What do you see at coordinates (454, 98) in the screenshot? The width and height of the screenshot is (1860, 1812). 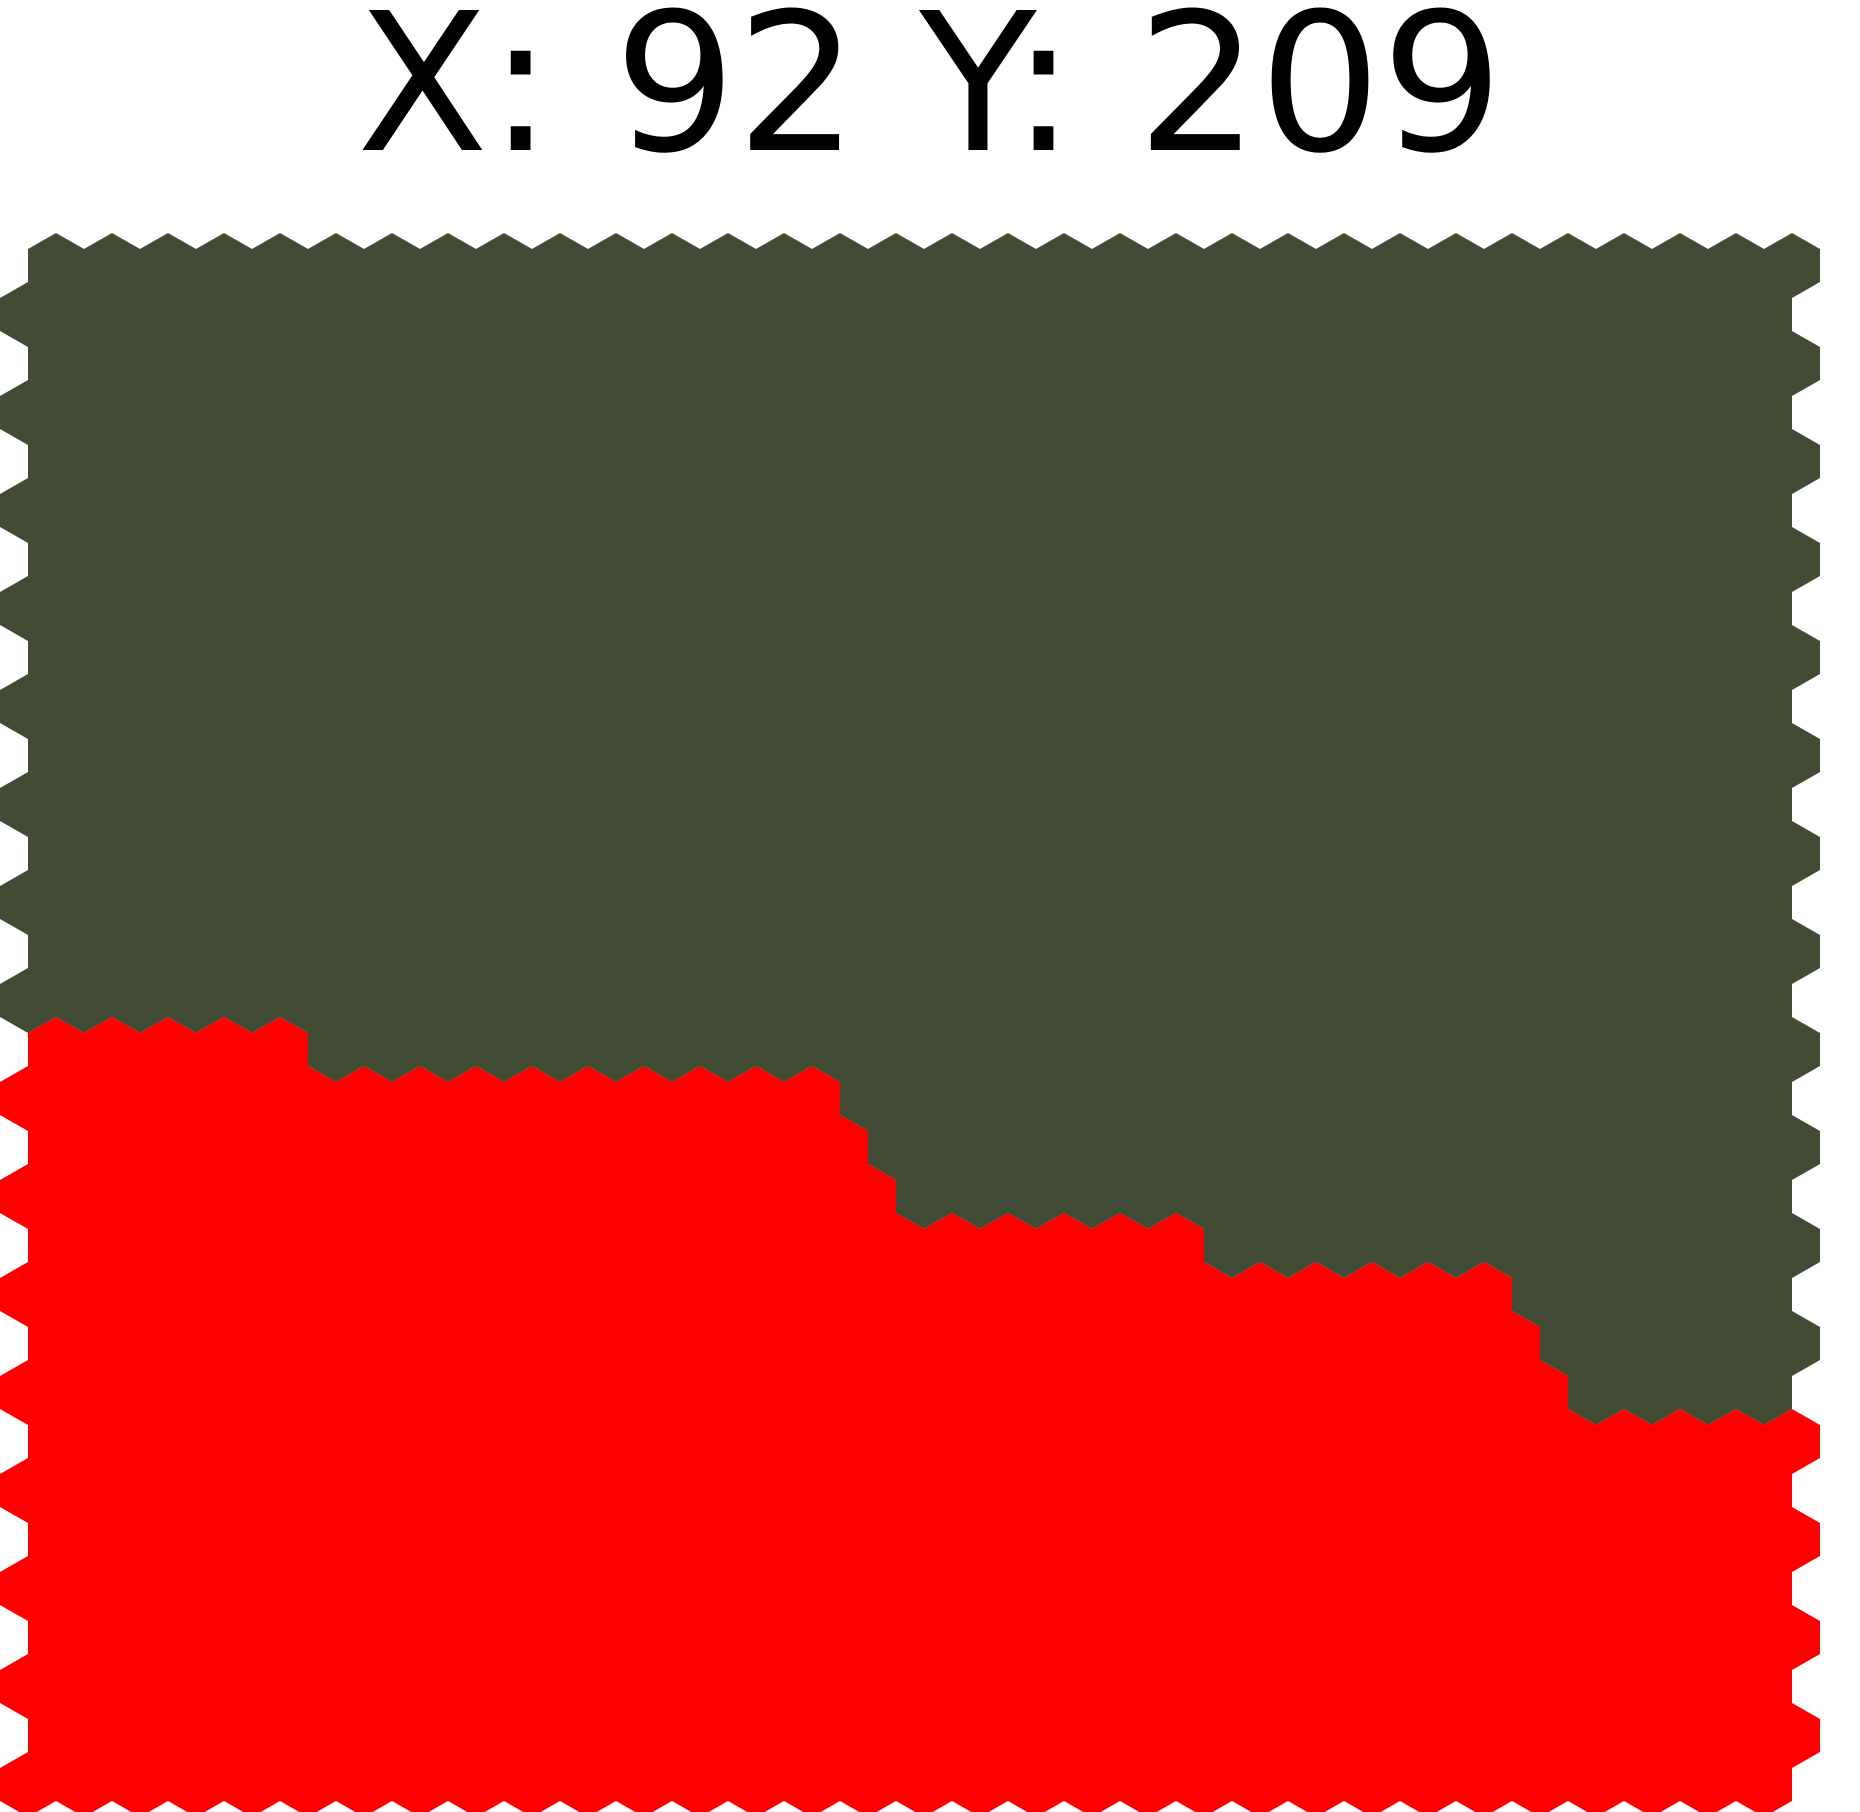 I see `x-label: X:` at bounding box center [454, 98].